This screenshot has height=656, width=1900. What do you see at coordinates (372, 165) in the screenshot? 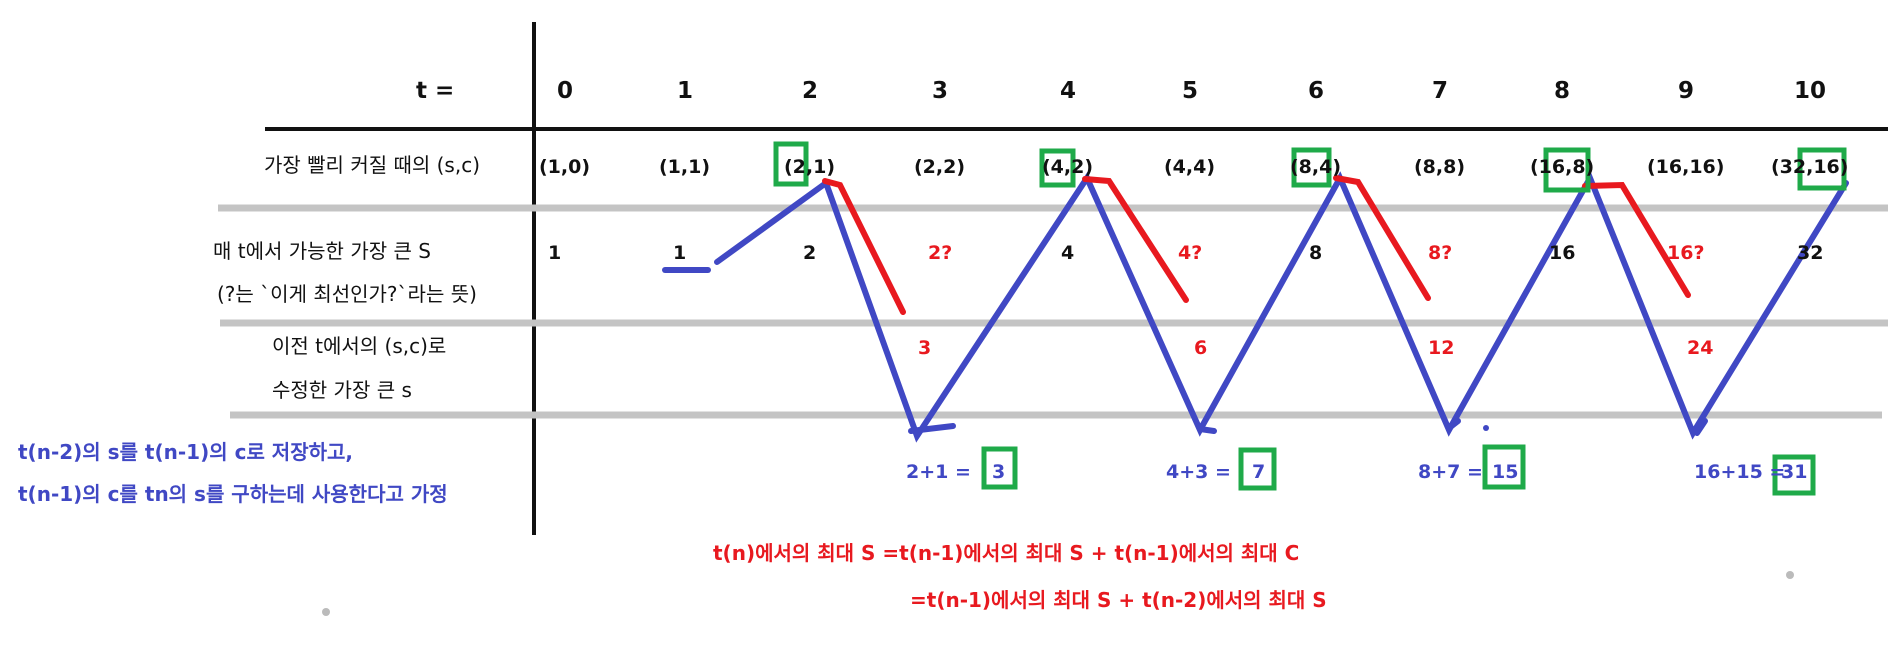
I see `fastest-row-label: 가장 빨리 커질 때의 (s,c)` at bounding box center [372, 165].